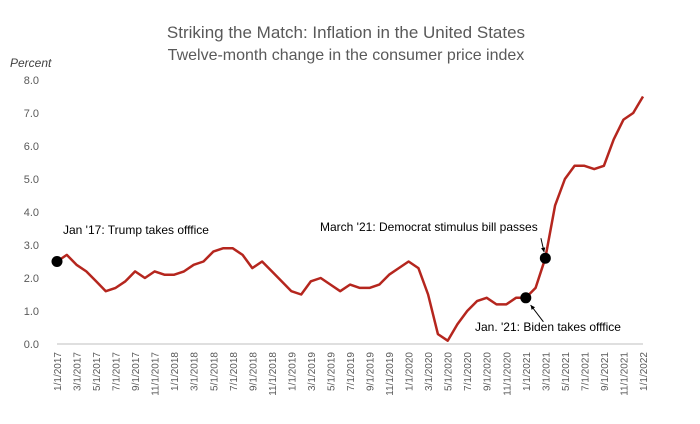 This screenshot has width=700, height=424. Describe the element at coordinates (117, 371) in the screenshot. I see `x-tick-label: 7/1/2017` at that location.